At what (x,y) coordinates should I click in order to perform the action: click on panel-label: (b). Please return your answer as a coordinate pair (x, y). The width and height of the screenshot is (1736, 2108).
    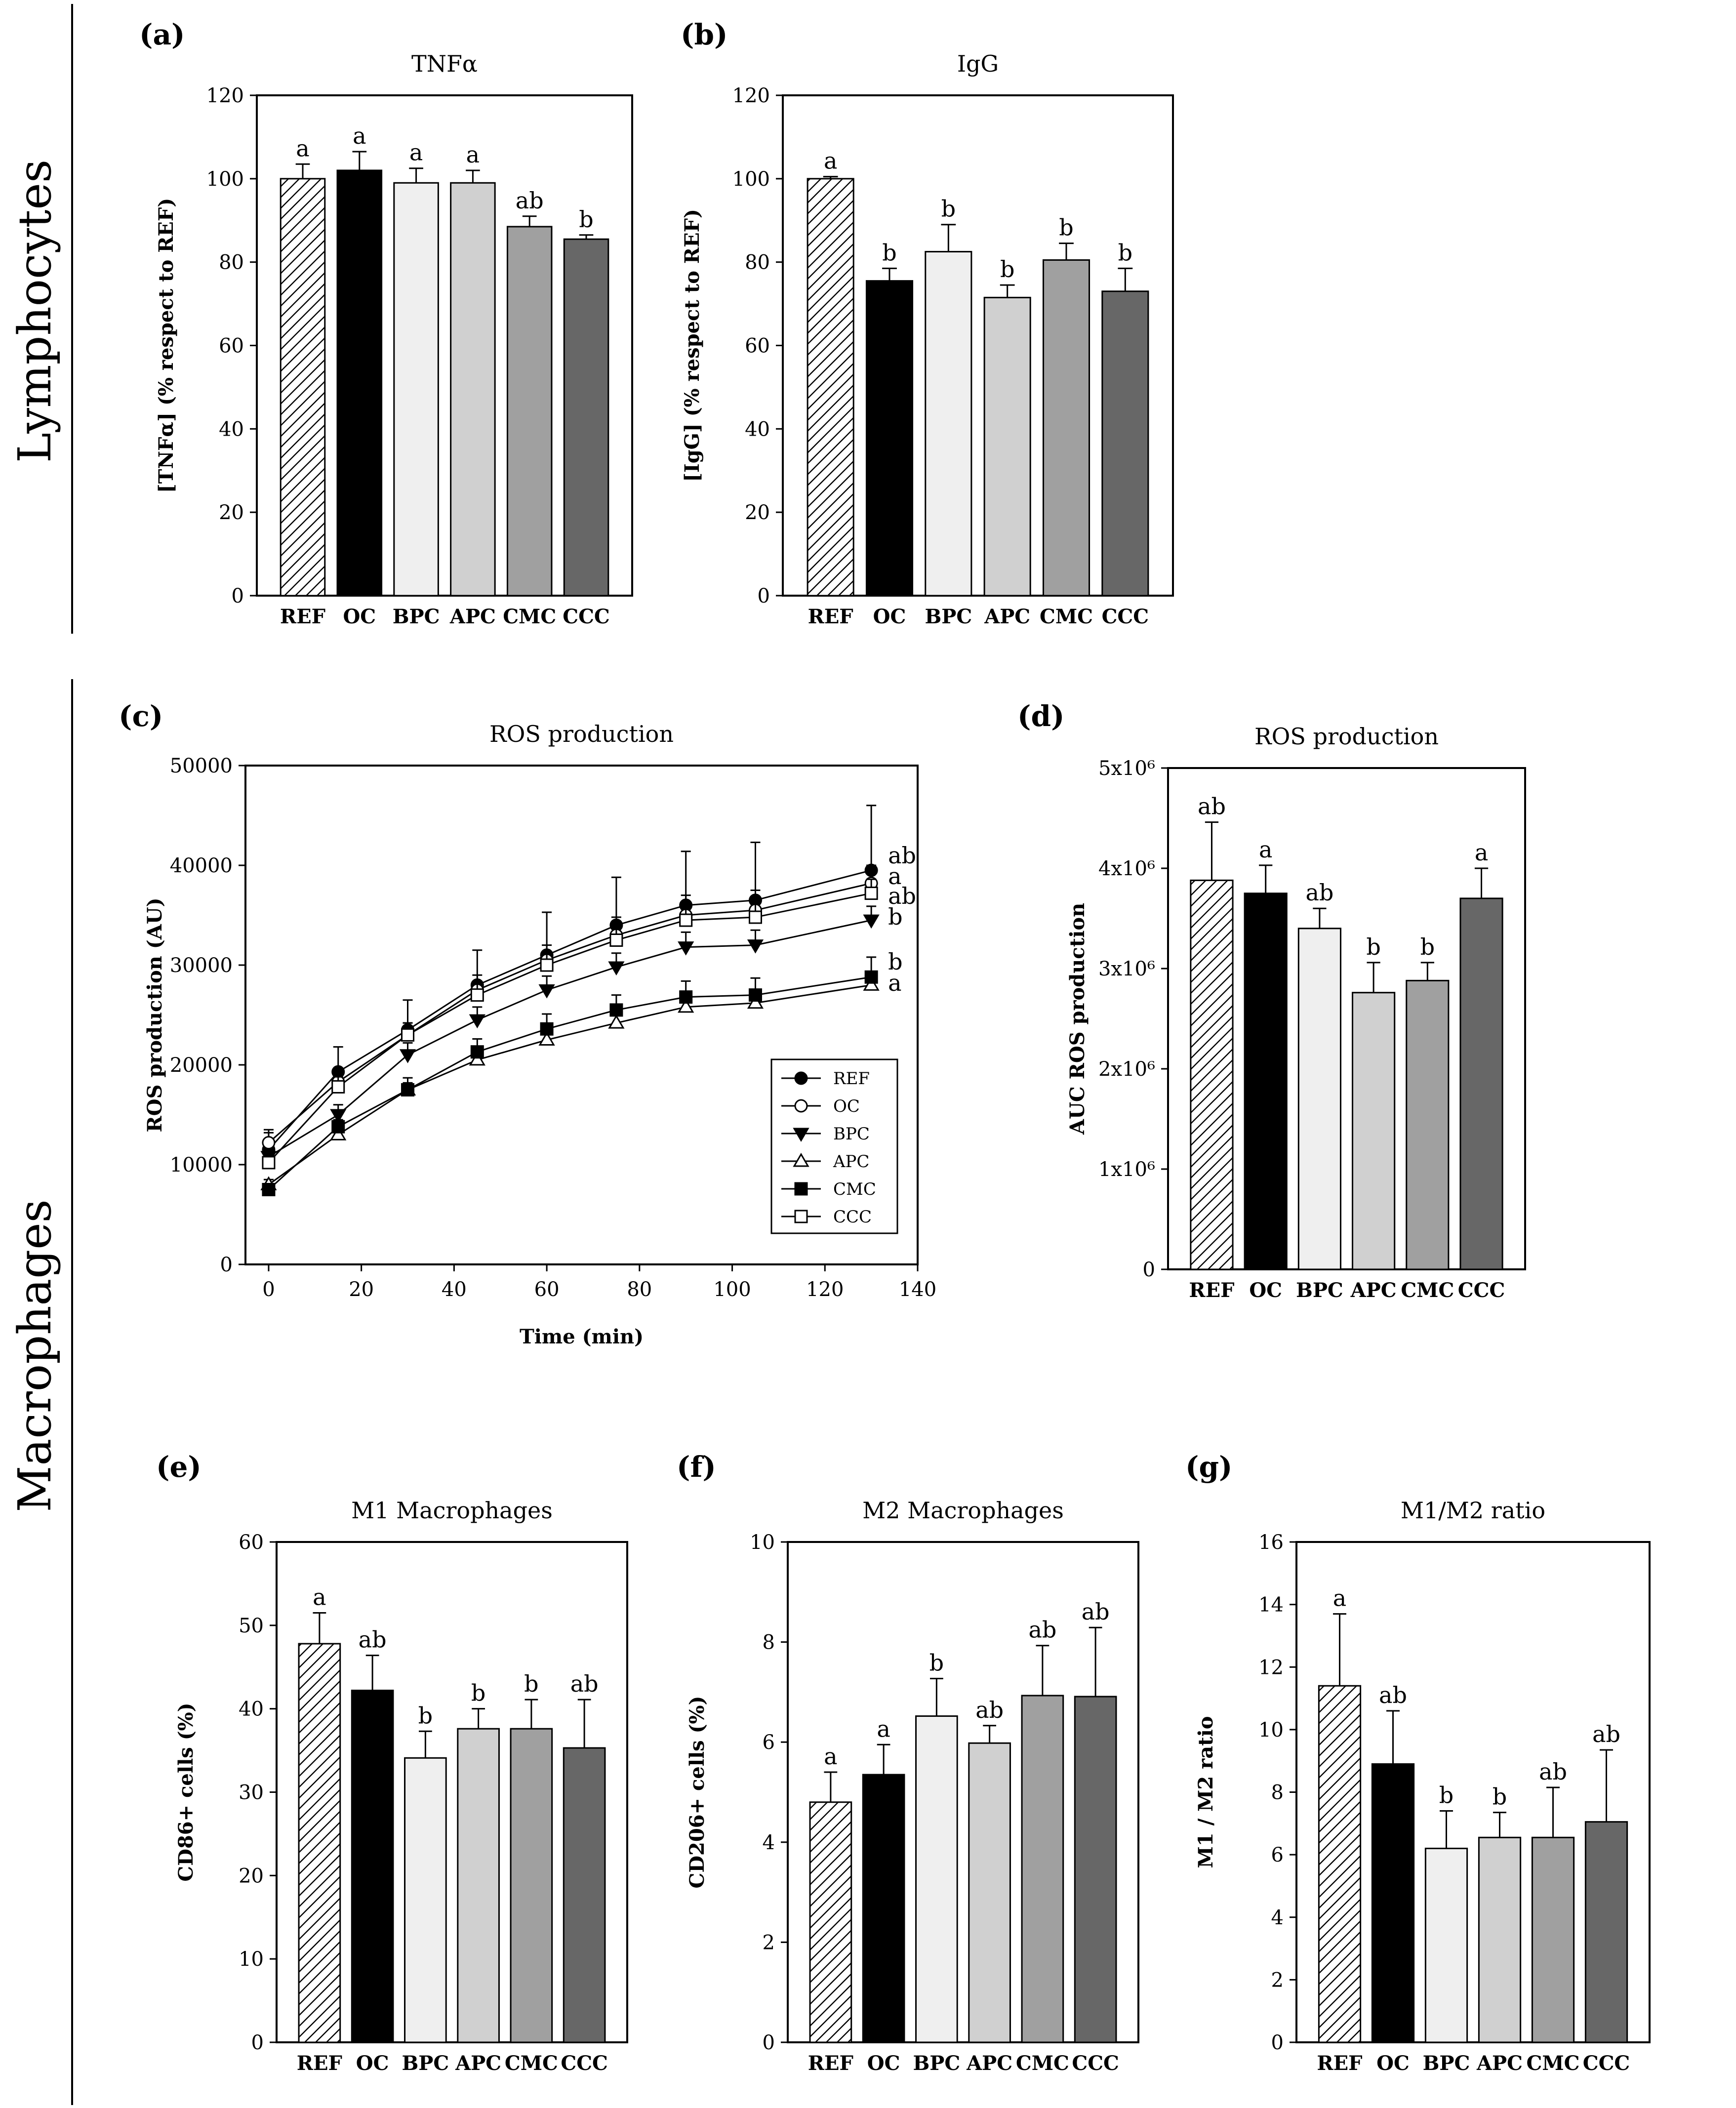
    Looking at the image, I should click on (704, 34).